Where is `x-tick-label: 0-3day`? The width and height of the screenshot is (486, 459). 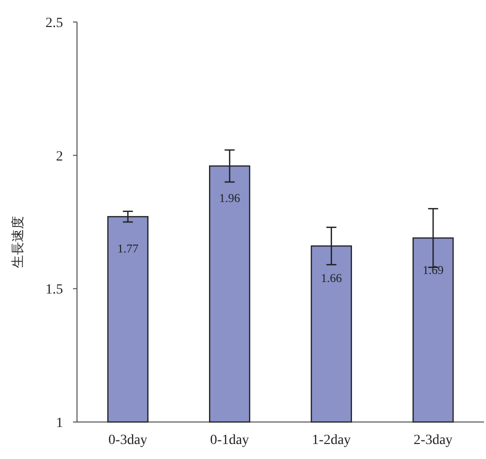 x-tick-label: 0-3day is located at coordinates (128, 440).